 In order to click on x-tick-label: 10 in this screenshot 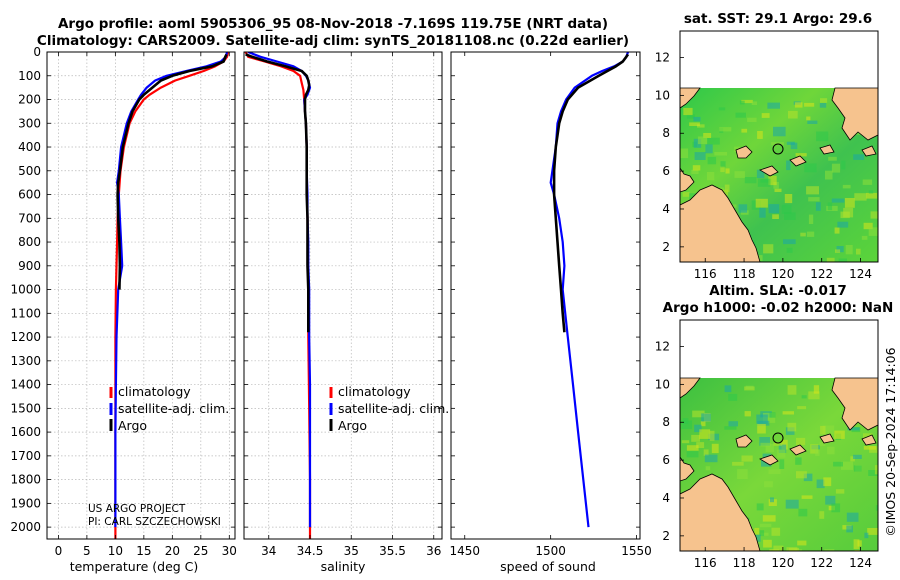, I will do `click(115, 551)`.